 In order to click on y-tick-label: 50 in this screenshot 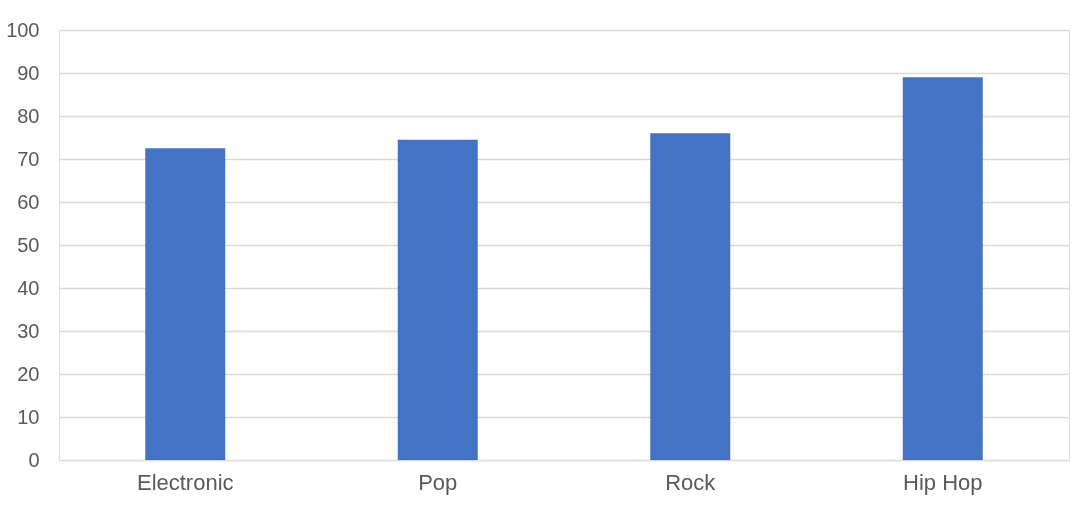, I will do `click(28, 244)`.